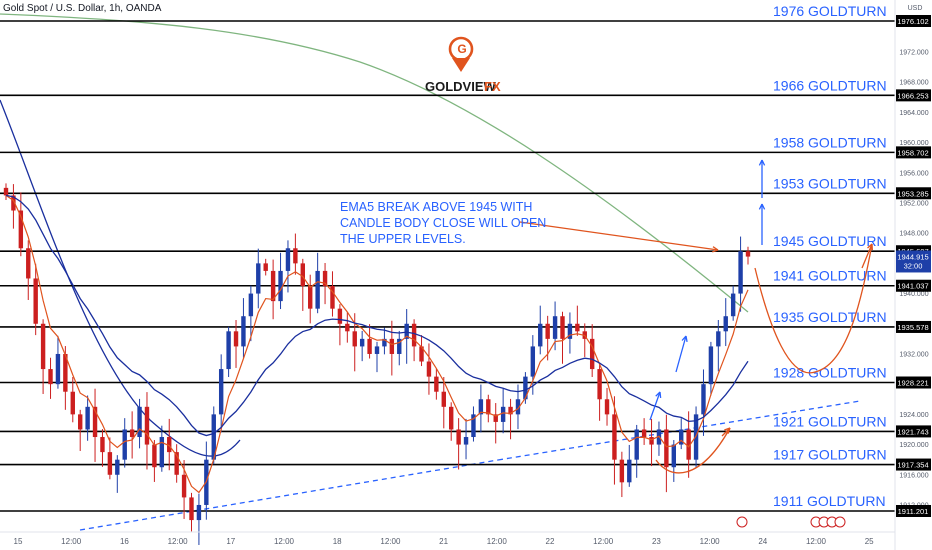 The height and width of the screenshot is (550, 932). I want to click on level-label: 1921 GOLDTURN, so click(830, 421).